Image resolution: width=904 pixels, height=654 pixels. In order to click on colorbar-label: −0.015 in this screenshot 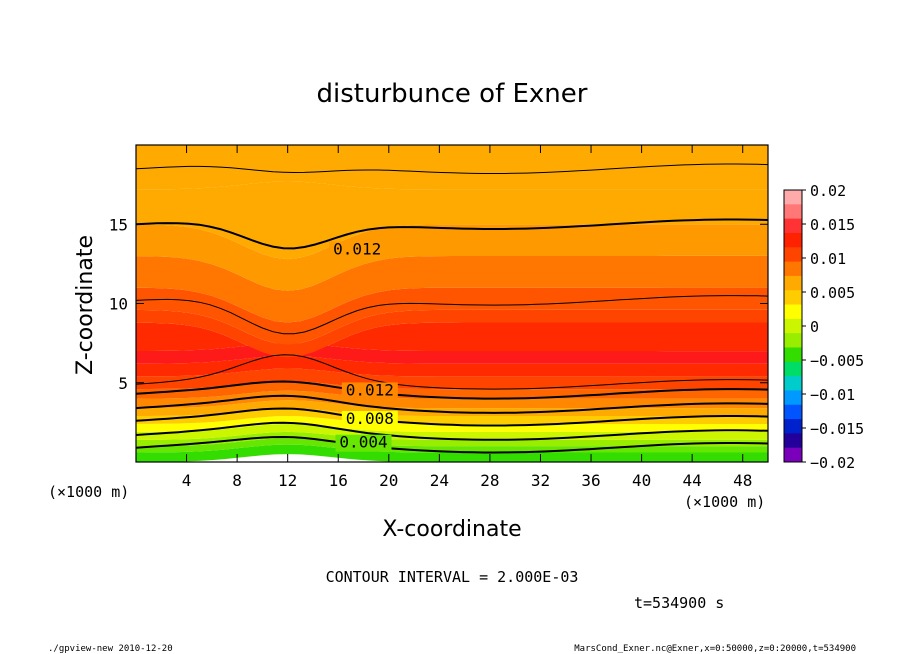, I will do `click(837, 429)`.